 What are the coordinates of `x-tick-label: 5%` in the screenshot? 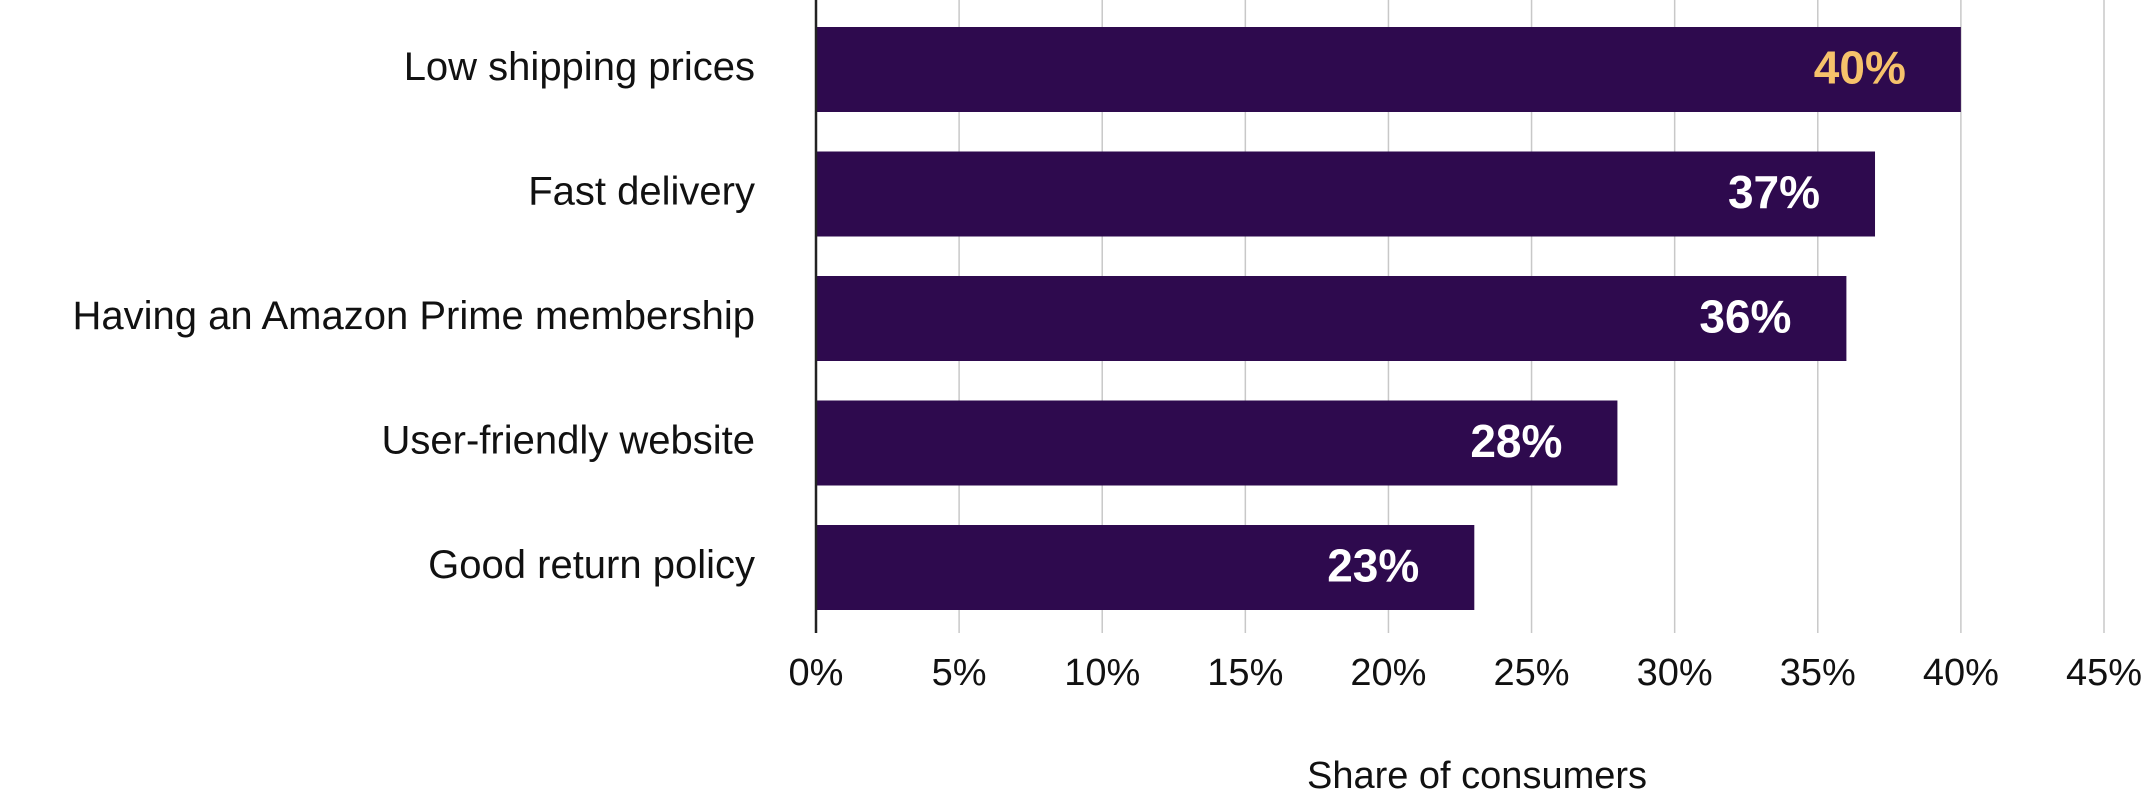 It's located at (959, 673).